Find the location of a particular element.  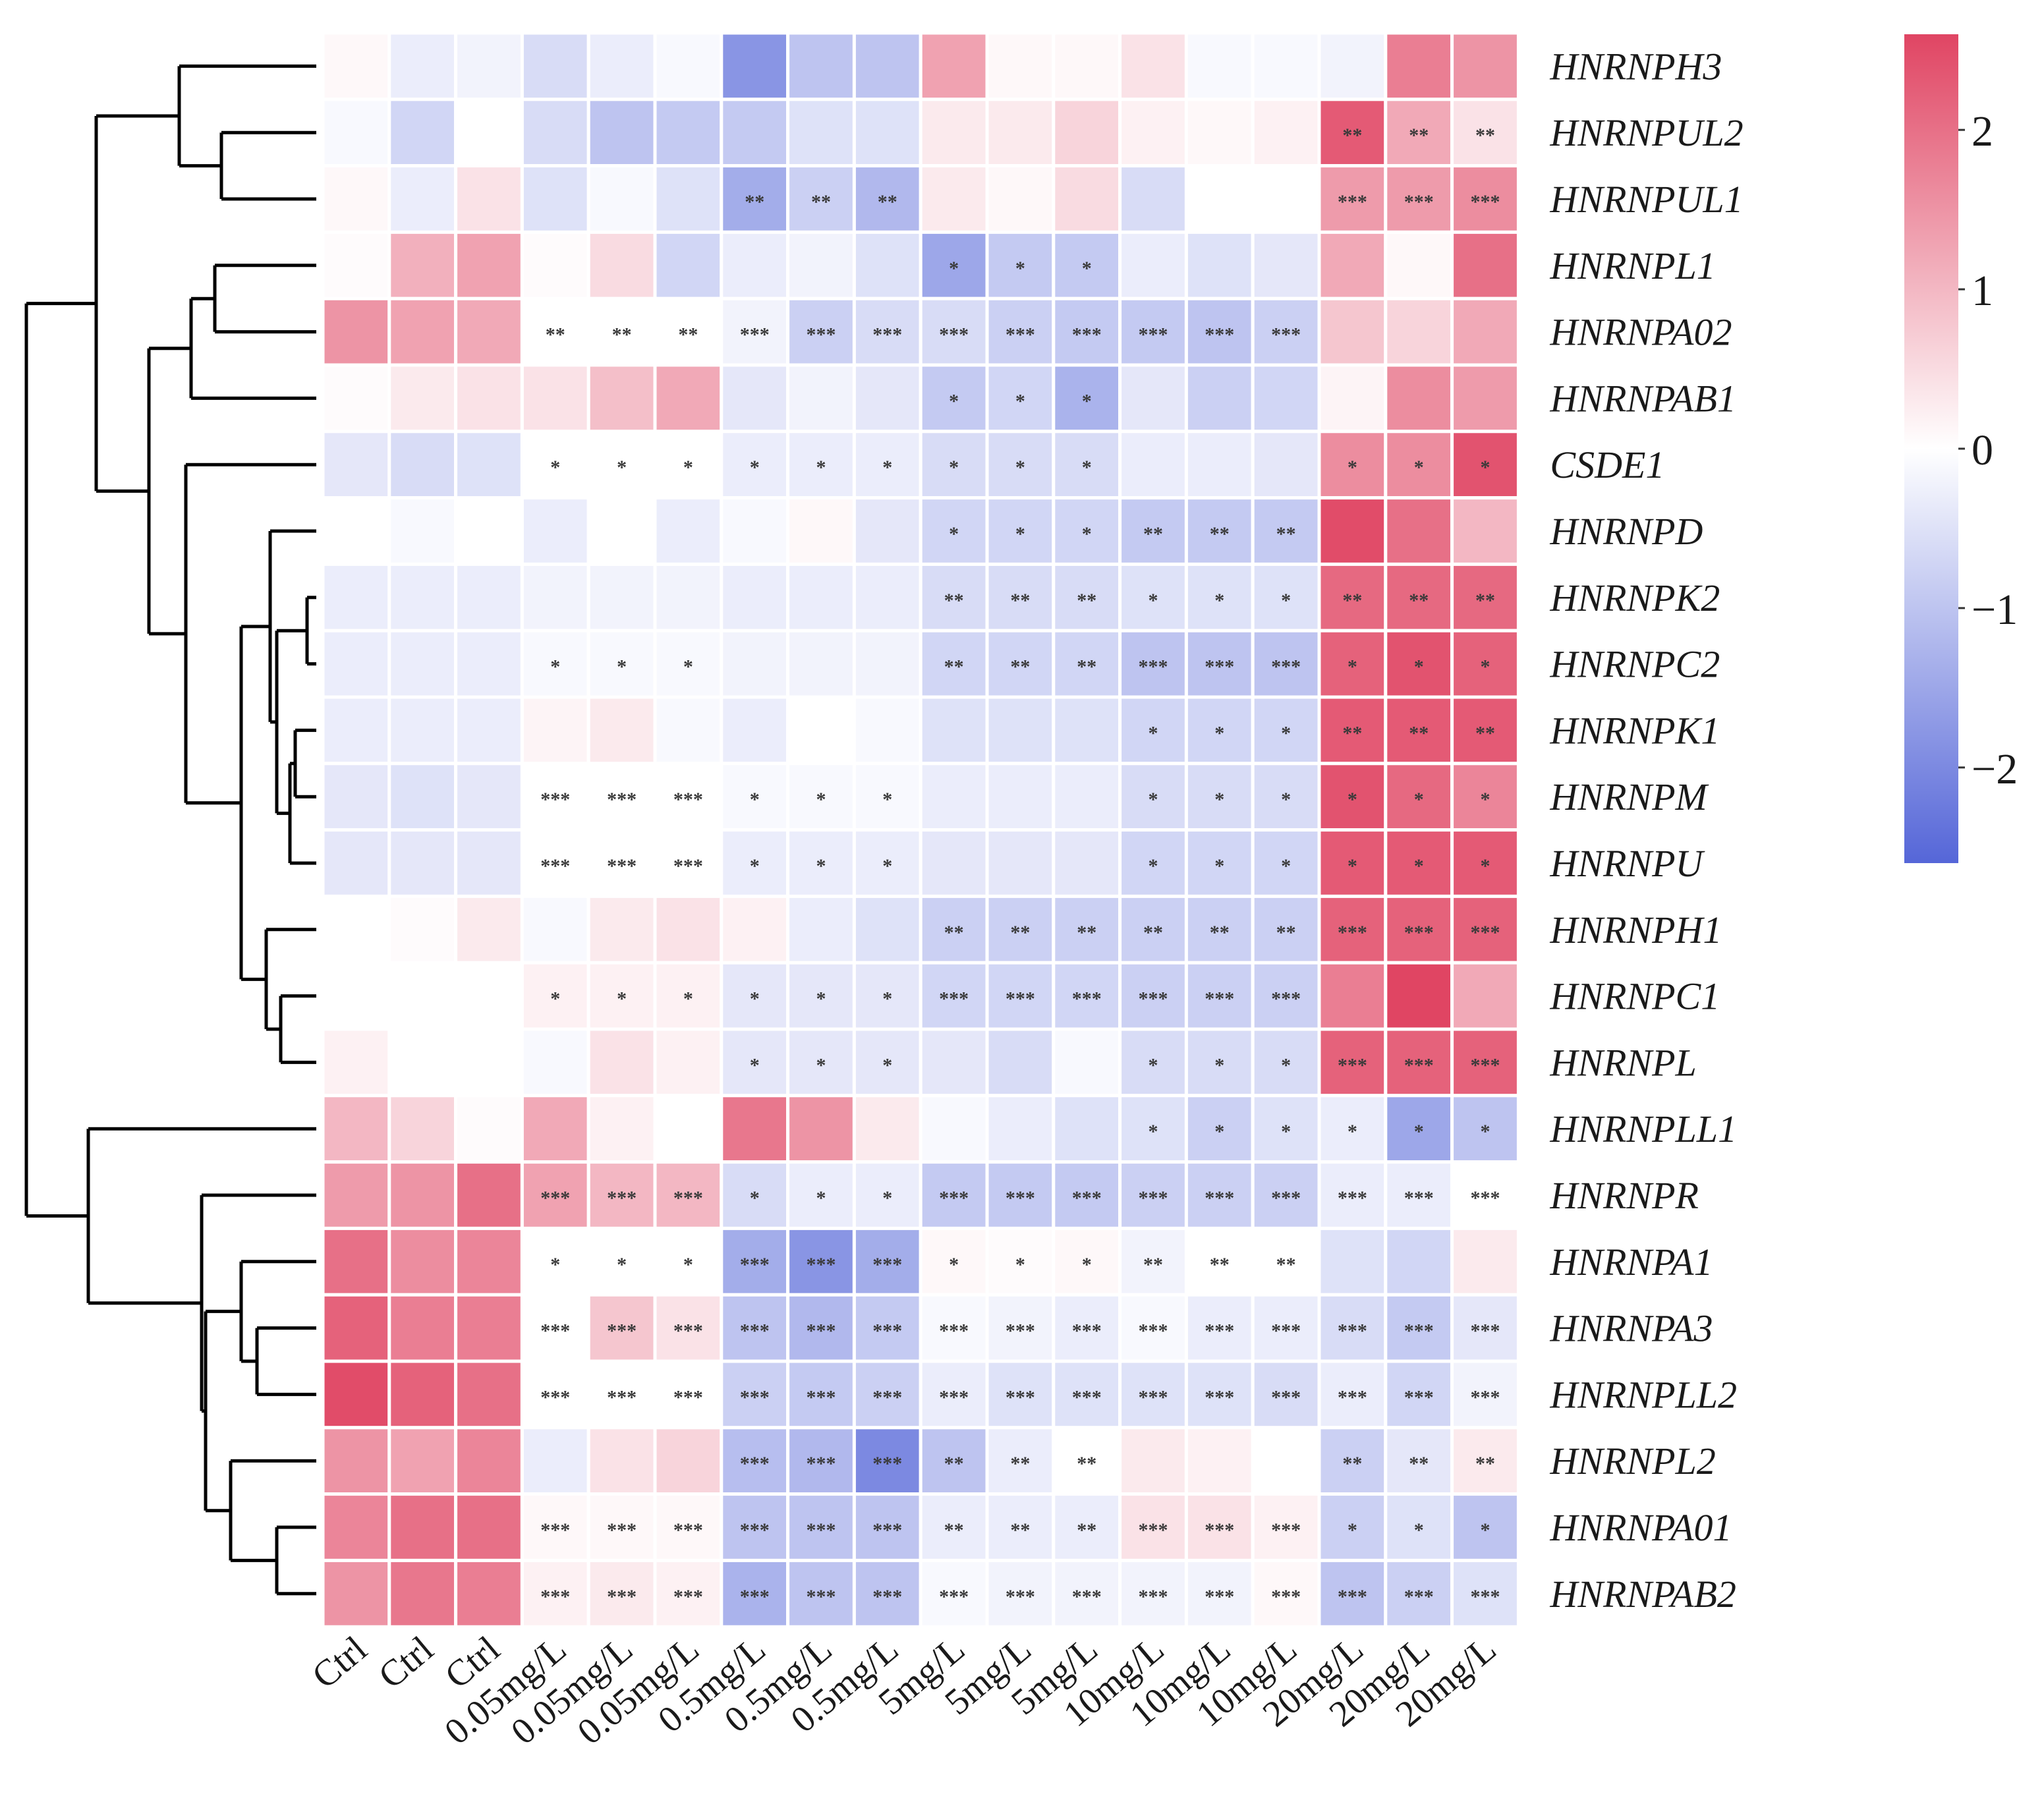

row-label: HNRNPH1 is located at coordinates (1635, 930).